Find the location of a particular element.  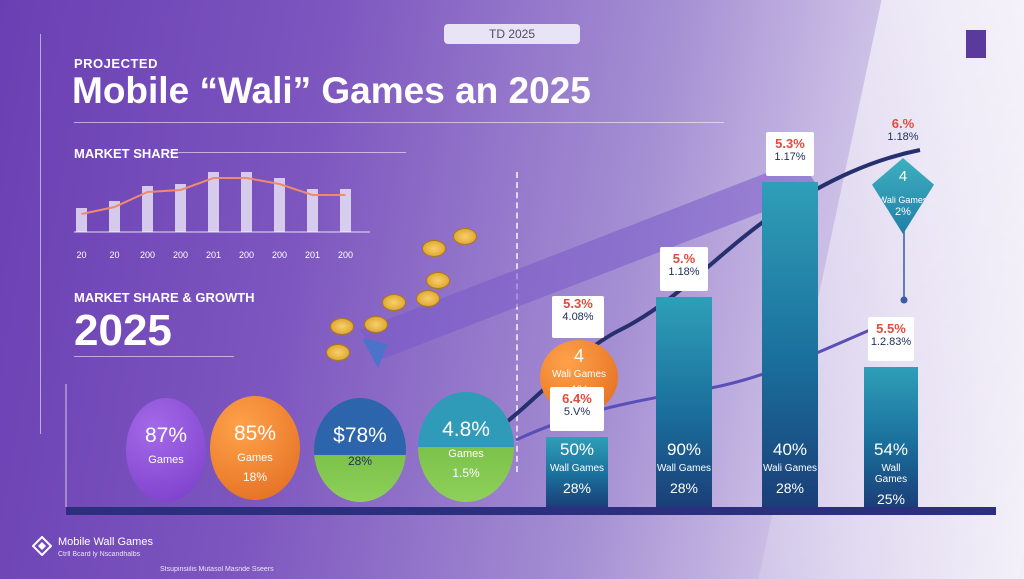

oval-blue-green: $78% 28% is located at coordinates (360, 450).